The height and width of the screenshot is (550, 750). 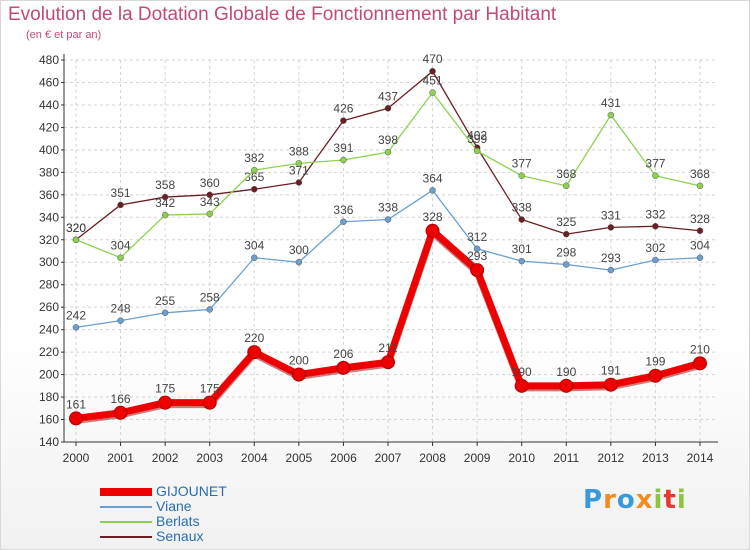 I want to click on data-label-viane: 302, so click(x=655, y=248).